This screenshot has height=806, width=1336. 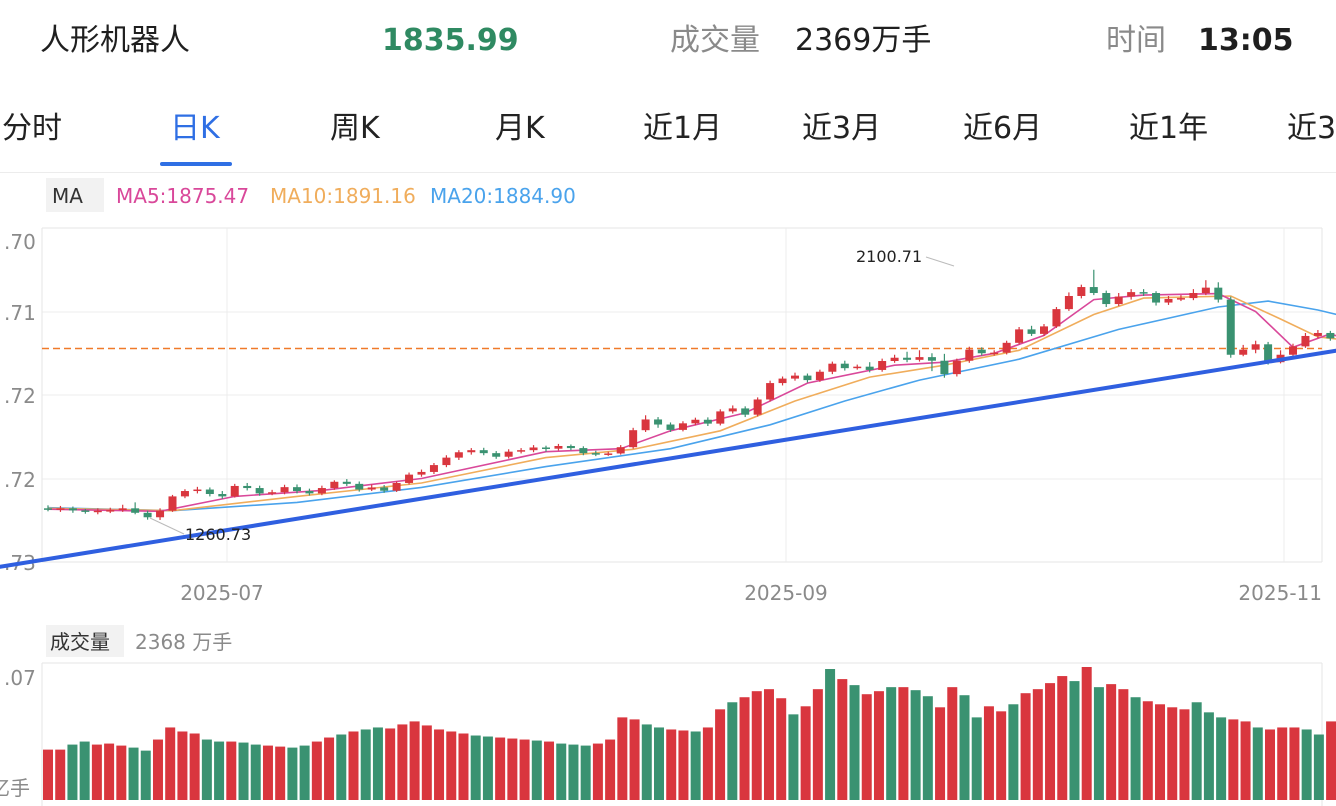 What do you see at coordinates (182, 196) in the screenshot?
I see `ma5-legend: MA5:1875.47` at bounding box center [182, 196].